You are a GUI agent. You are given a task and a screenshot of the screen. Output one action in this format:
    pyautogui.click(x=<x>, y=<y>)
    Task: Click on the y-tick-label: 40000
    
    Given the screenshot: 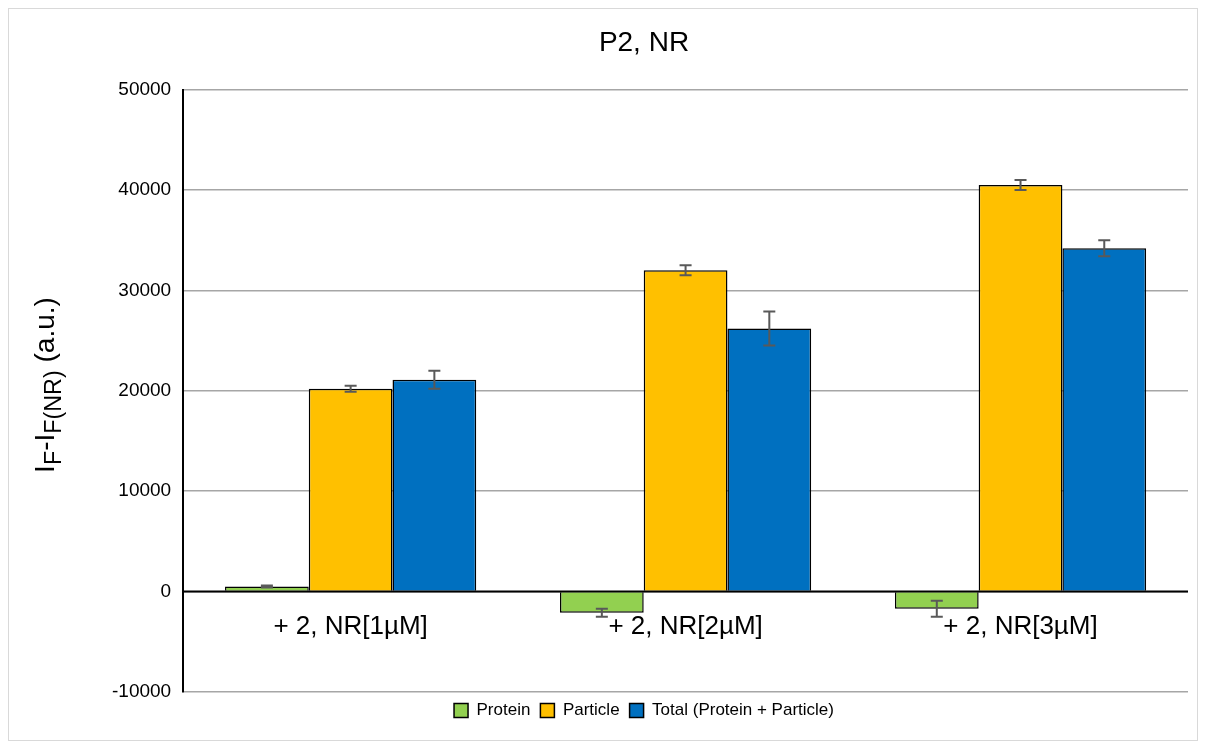 What is the action you would take?
    pyautogui.click(x=145, y=189)
    